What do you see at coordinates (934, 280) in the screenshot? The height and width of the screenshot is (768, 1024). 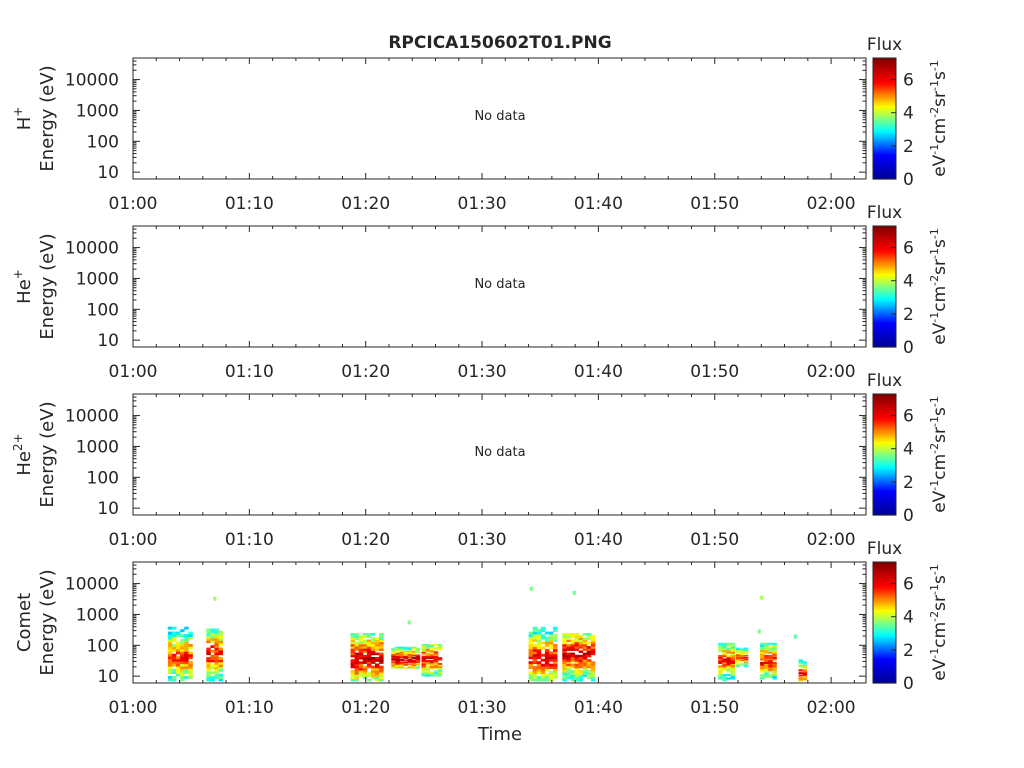 I see `unit-exponent: -2` at bounding box center [934, 280].